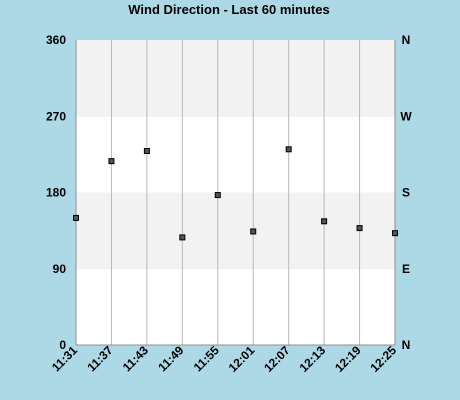  What do you see at coordinates (277, 359) in the screenshot?
I see `x-tick-label-6: 12:07` at bounding box center [277, 359].